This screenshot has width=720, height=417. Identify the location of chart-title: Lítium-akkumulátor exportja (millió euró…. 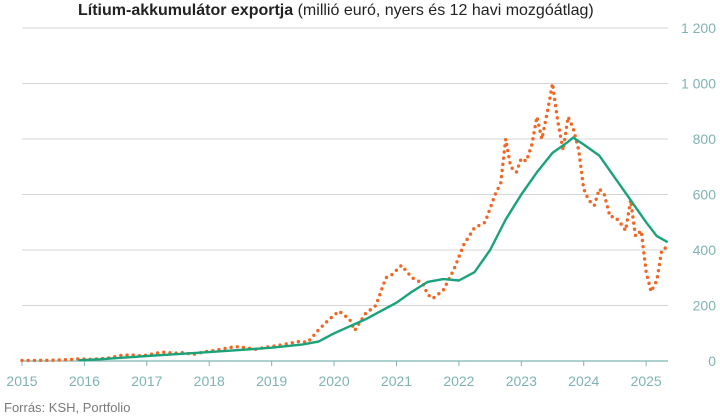
(336, 10).